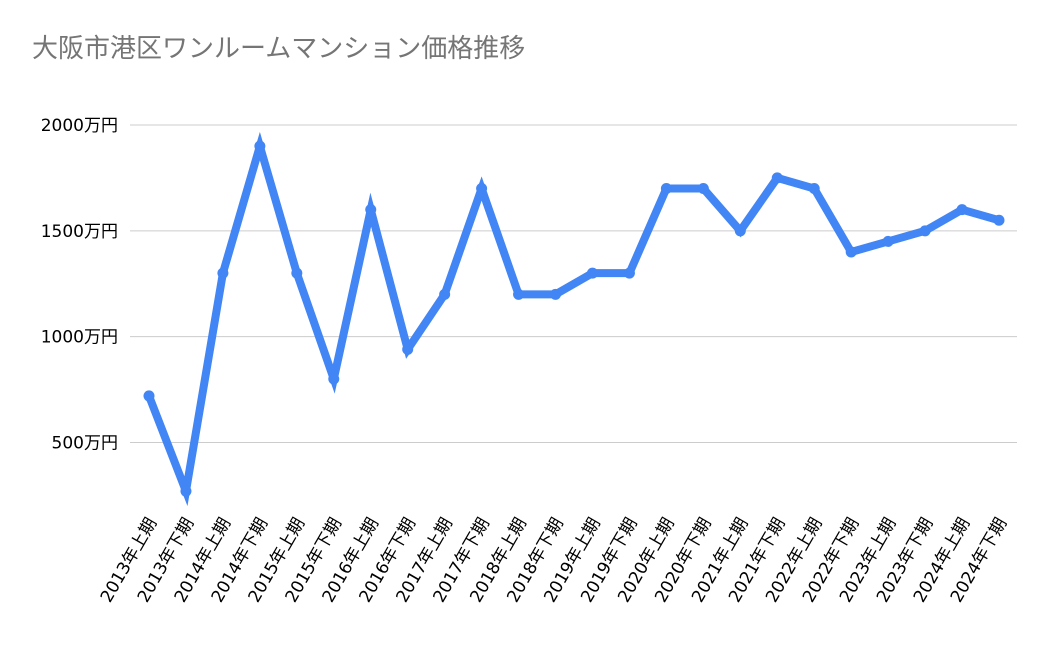 The image size is (1050, 649). What do you see at coordinates (79, 338) in the screenshot?
I see `y-tick-label: 1000万円` at bounding box center [79, 338].